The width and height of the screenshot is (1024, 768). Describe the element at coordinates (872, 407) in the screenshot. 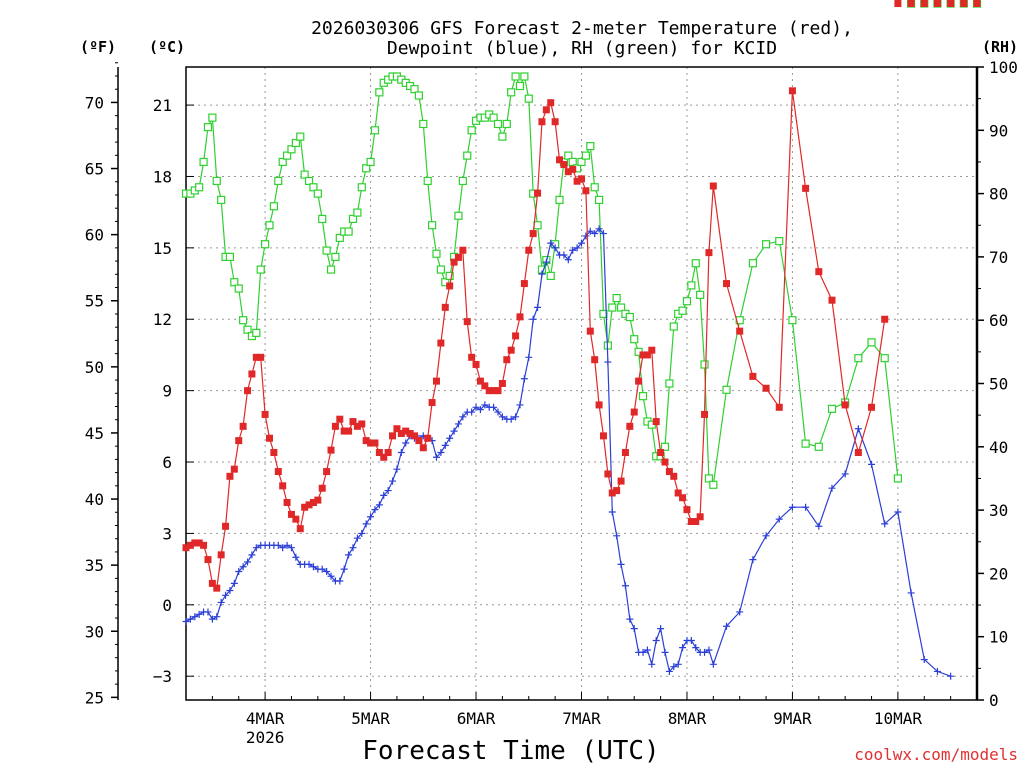

I see `2-meter-temperature-point-132` at that location.